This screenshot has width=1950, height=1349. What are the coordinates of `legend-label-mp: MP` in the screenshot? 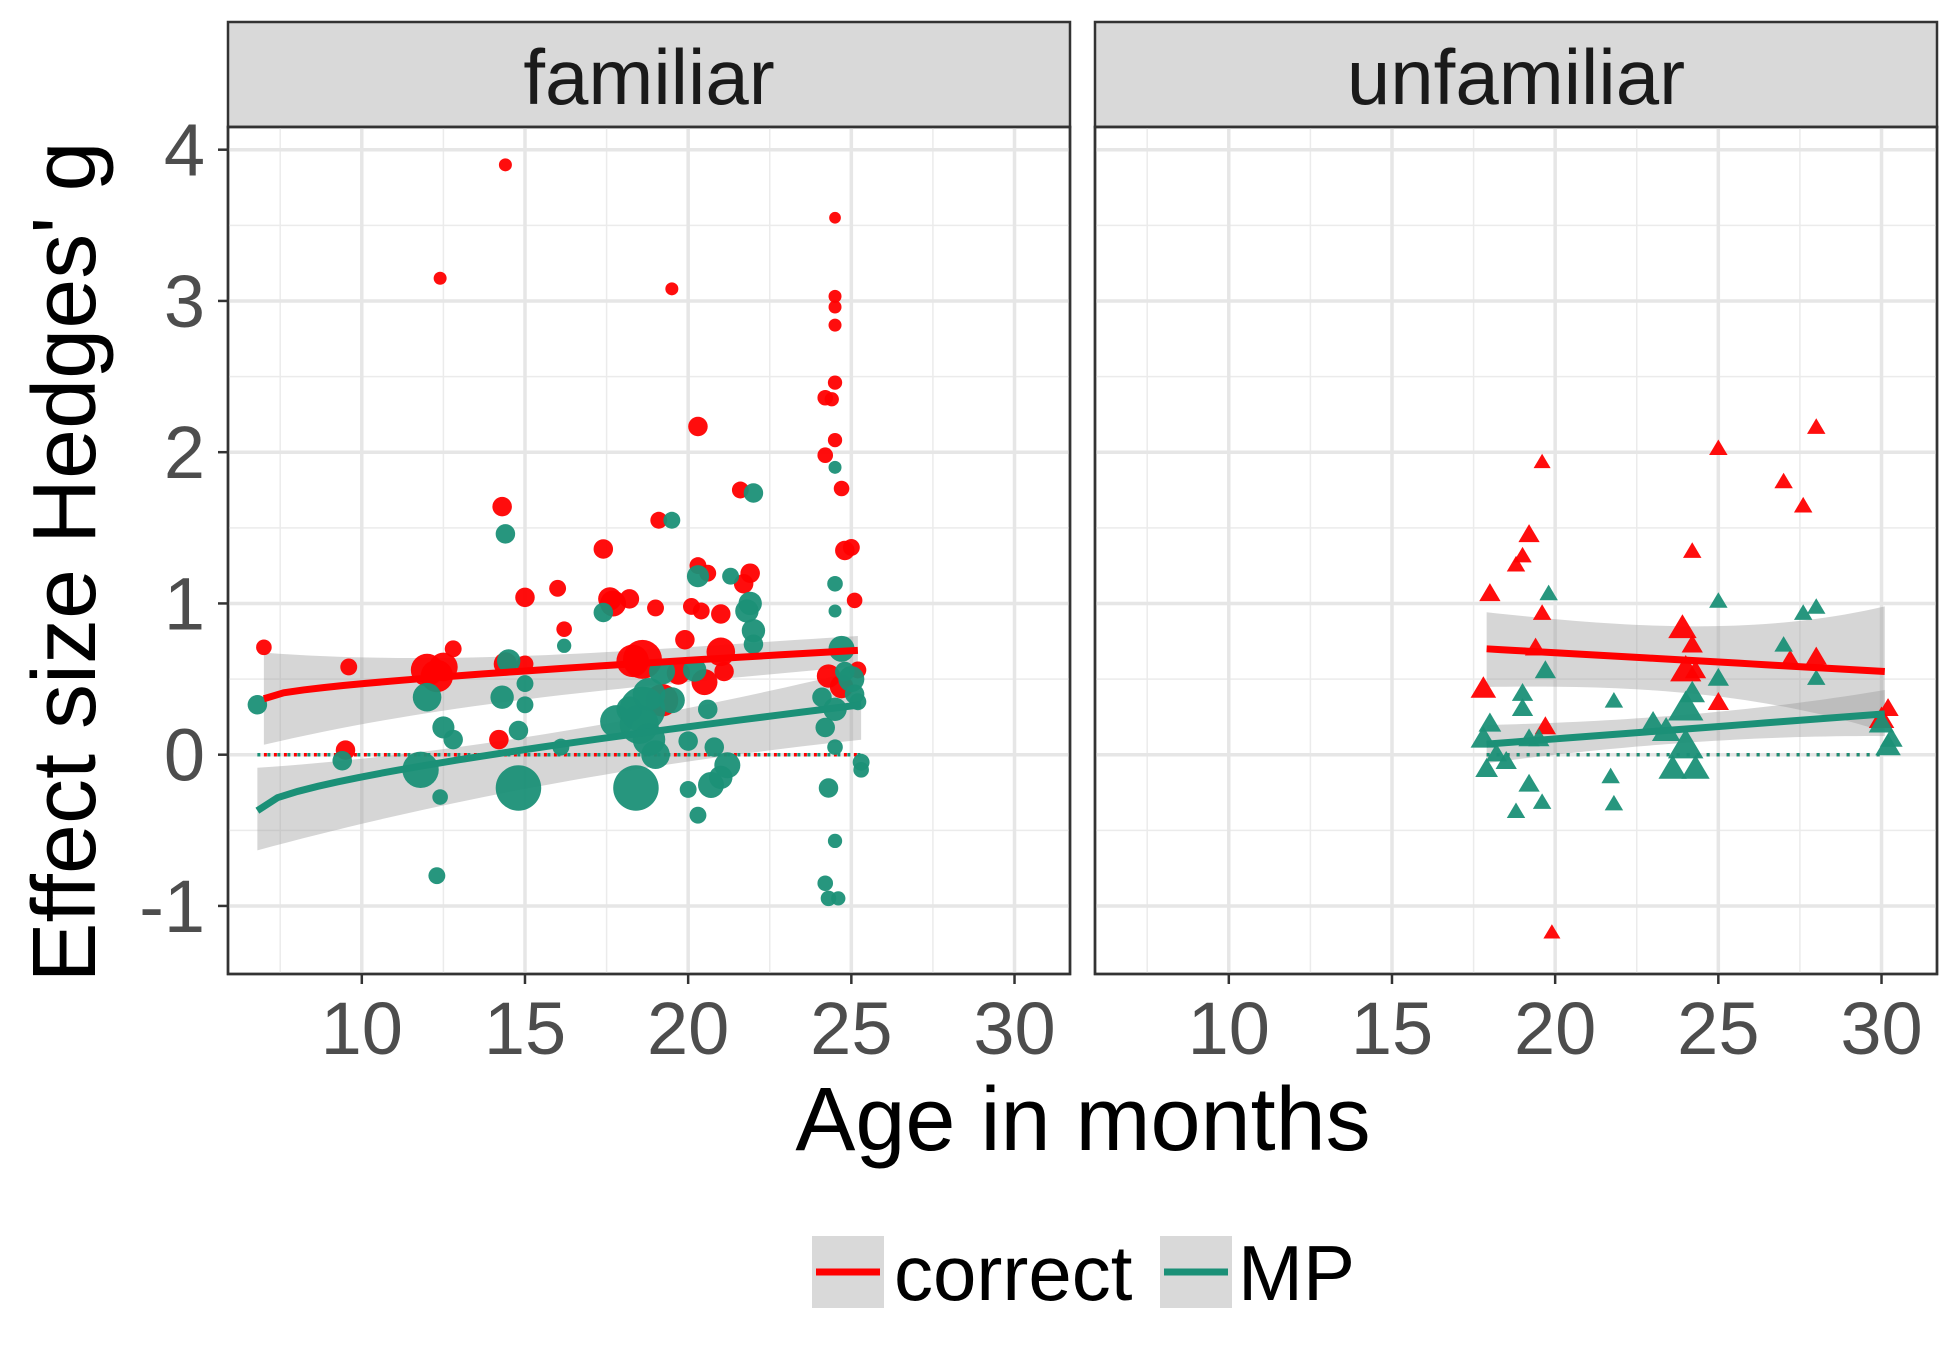 It's located at (1296, 1273).